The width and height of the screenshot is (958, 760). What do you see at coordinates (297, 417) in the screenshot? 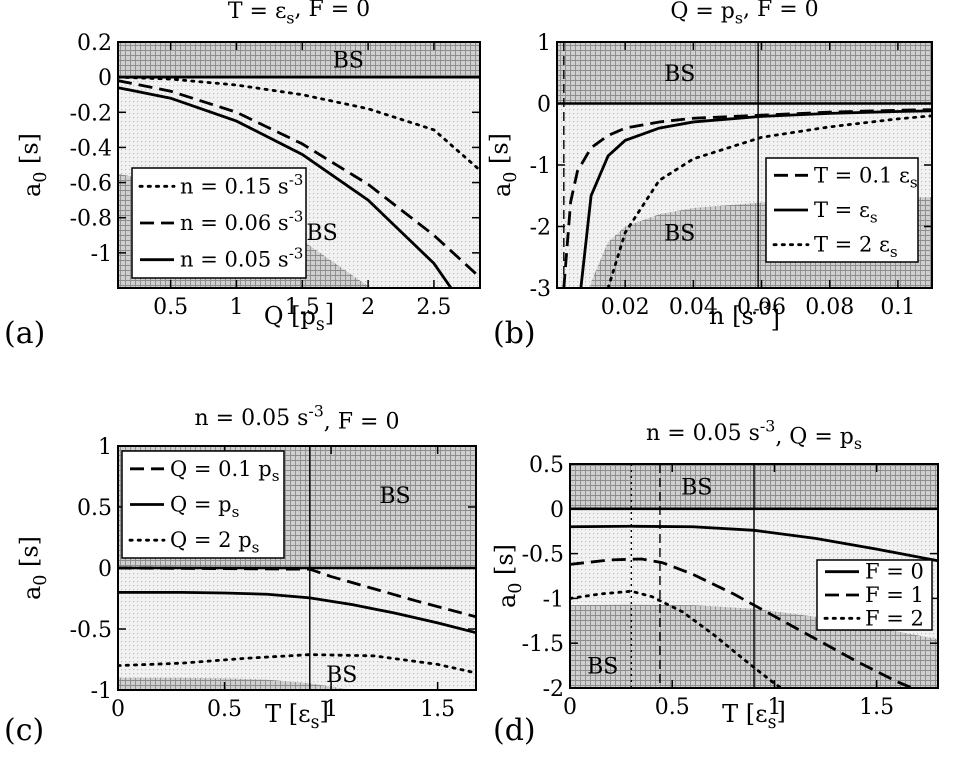
I see `chart-title: n = 0.05 s-3​, F = 0` at bounding box center [297, 417].